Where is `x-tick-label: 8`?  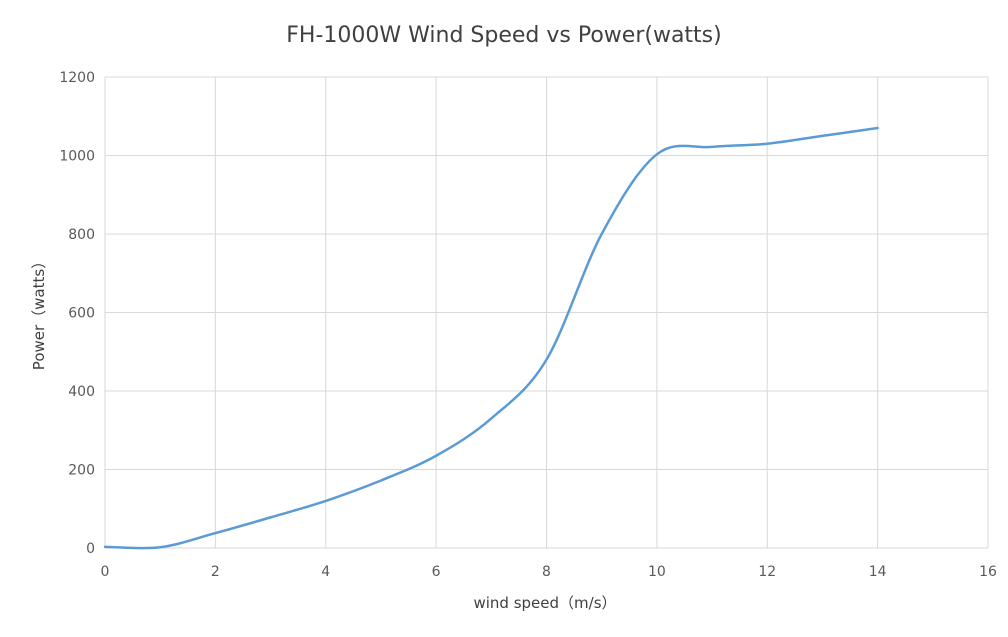 x-tick-label: 8 is located at coordinates (546, 572).